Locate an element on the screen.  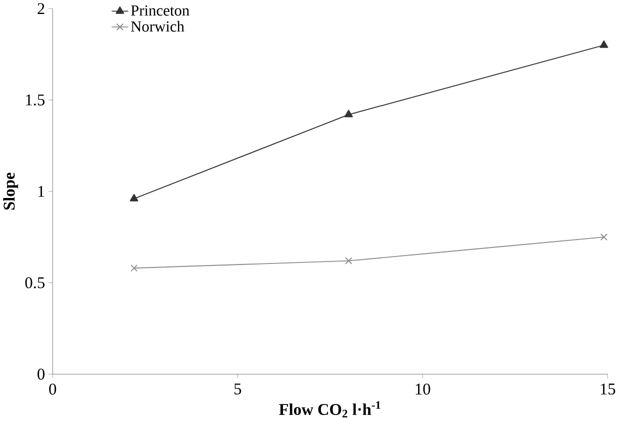
y-tick-label: 0.5 is located at coordinates (34, 283).